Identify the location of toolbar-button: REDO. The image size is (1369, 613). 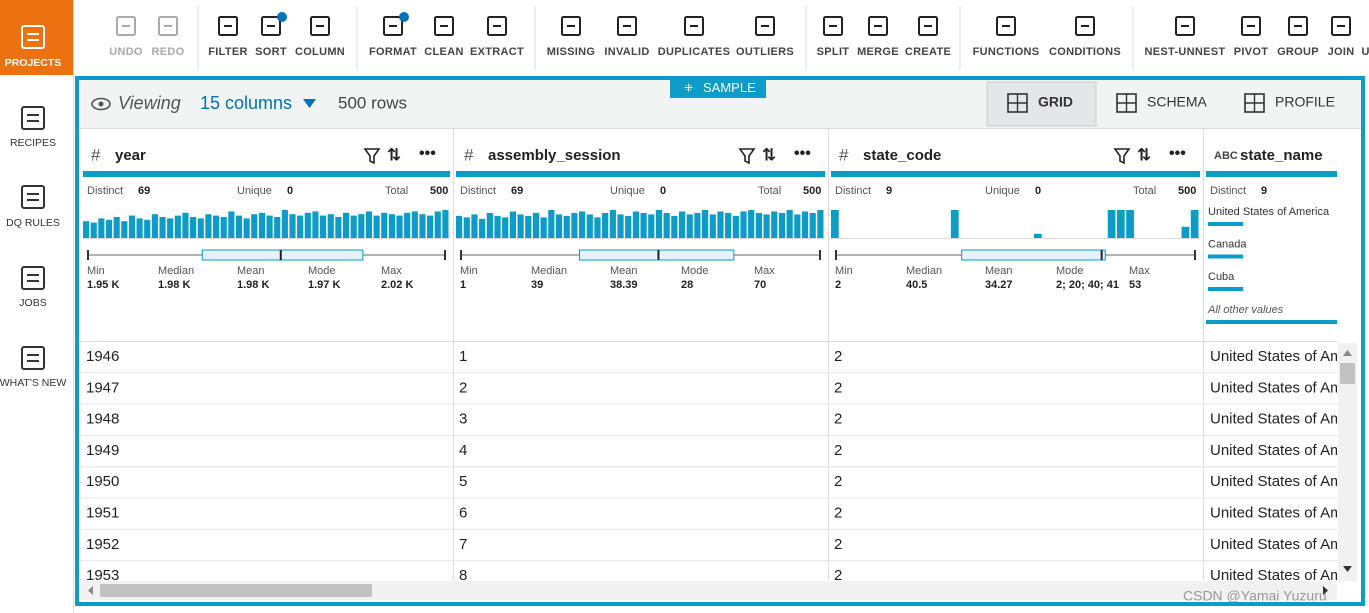
(168, 37).